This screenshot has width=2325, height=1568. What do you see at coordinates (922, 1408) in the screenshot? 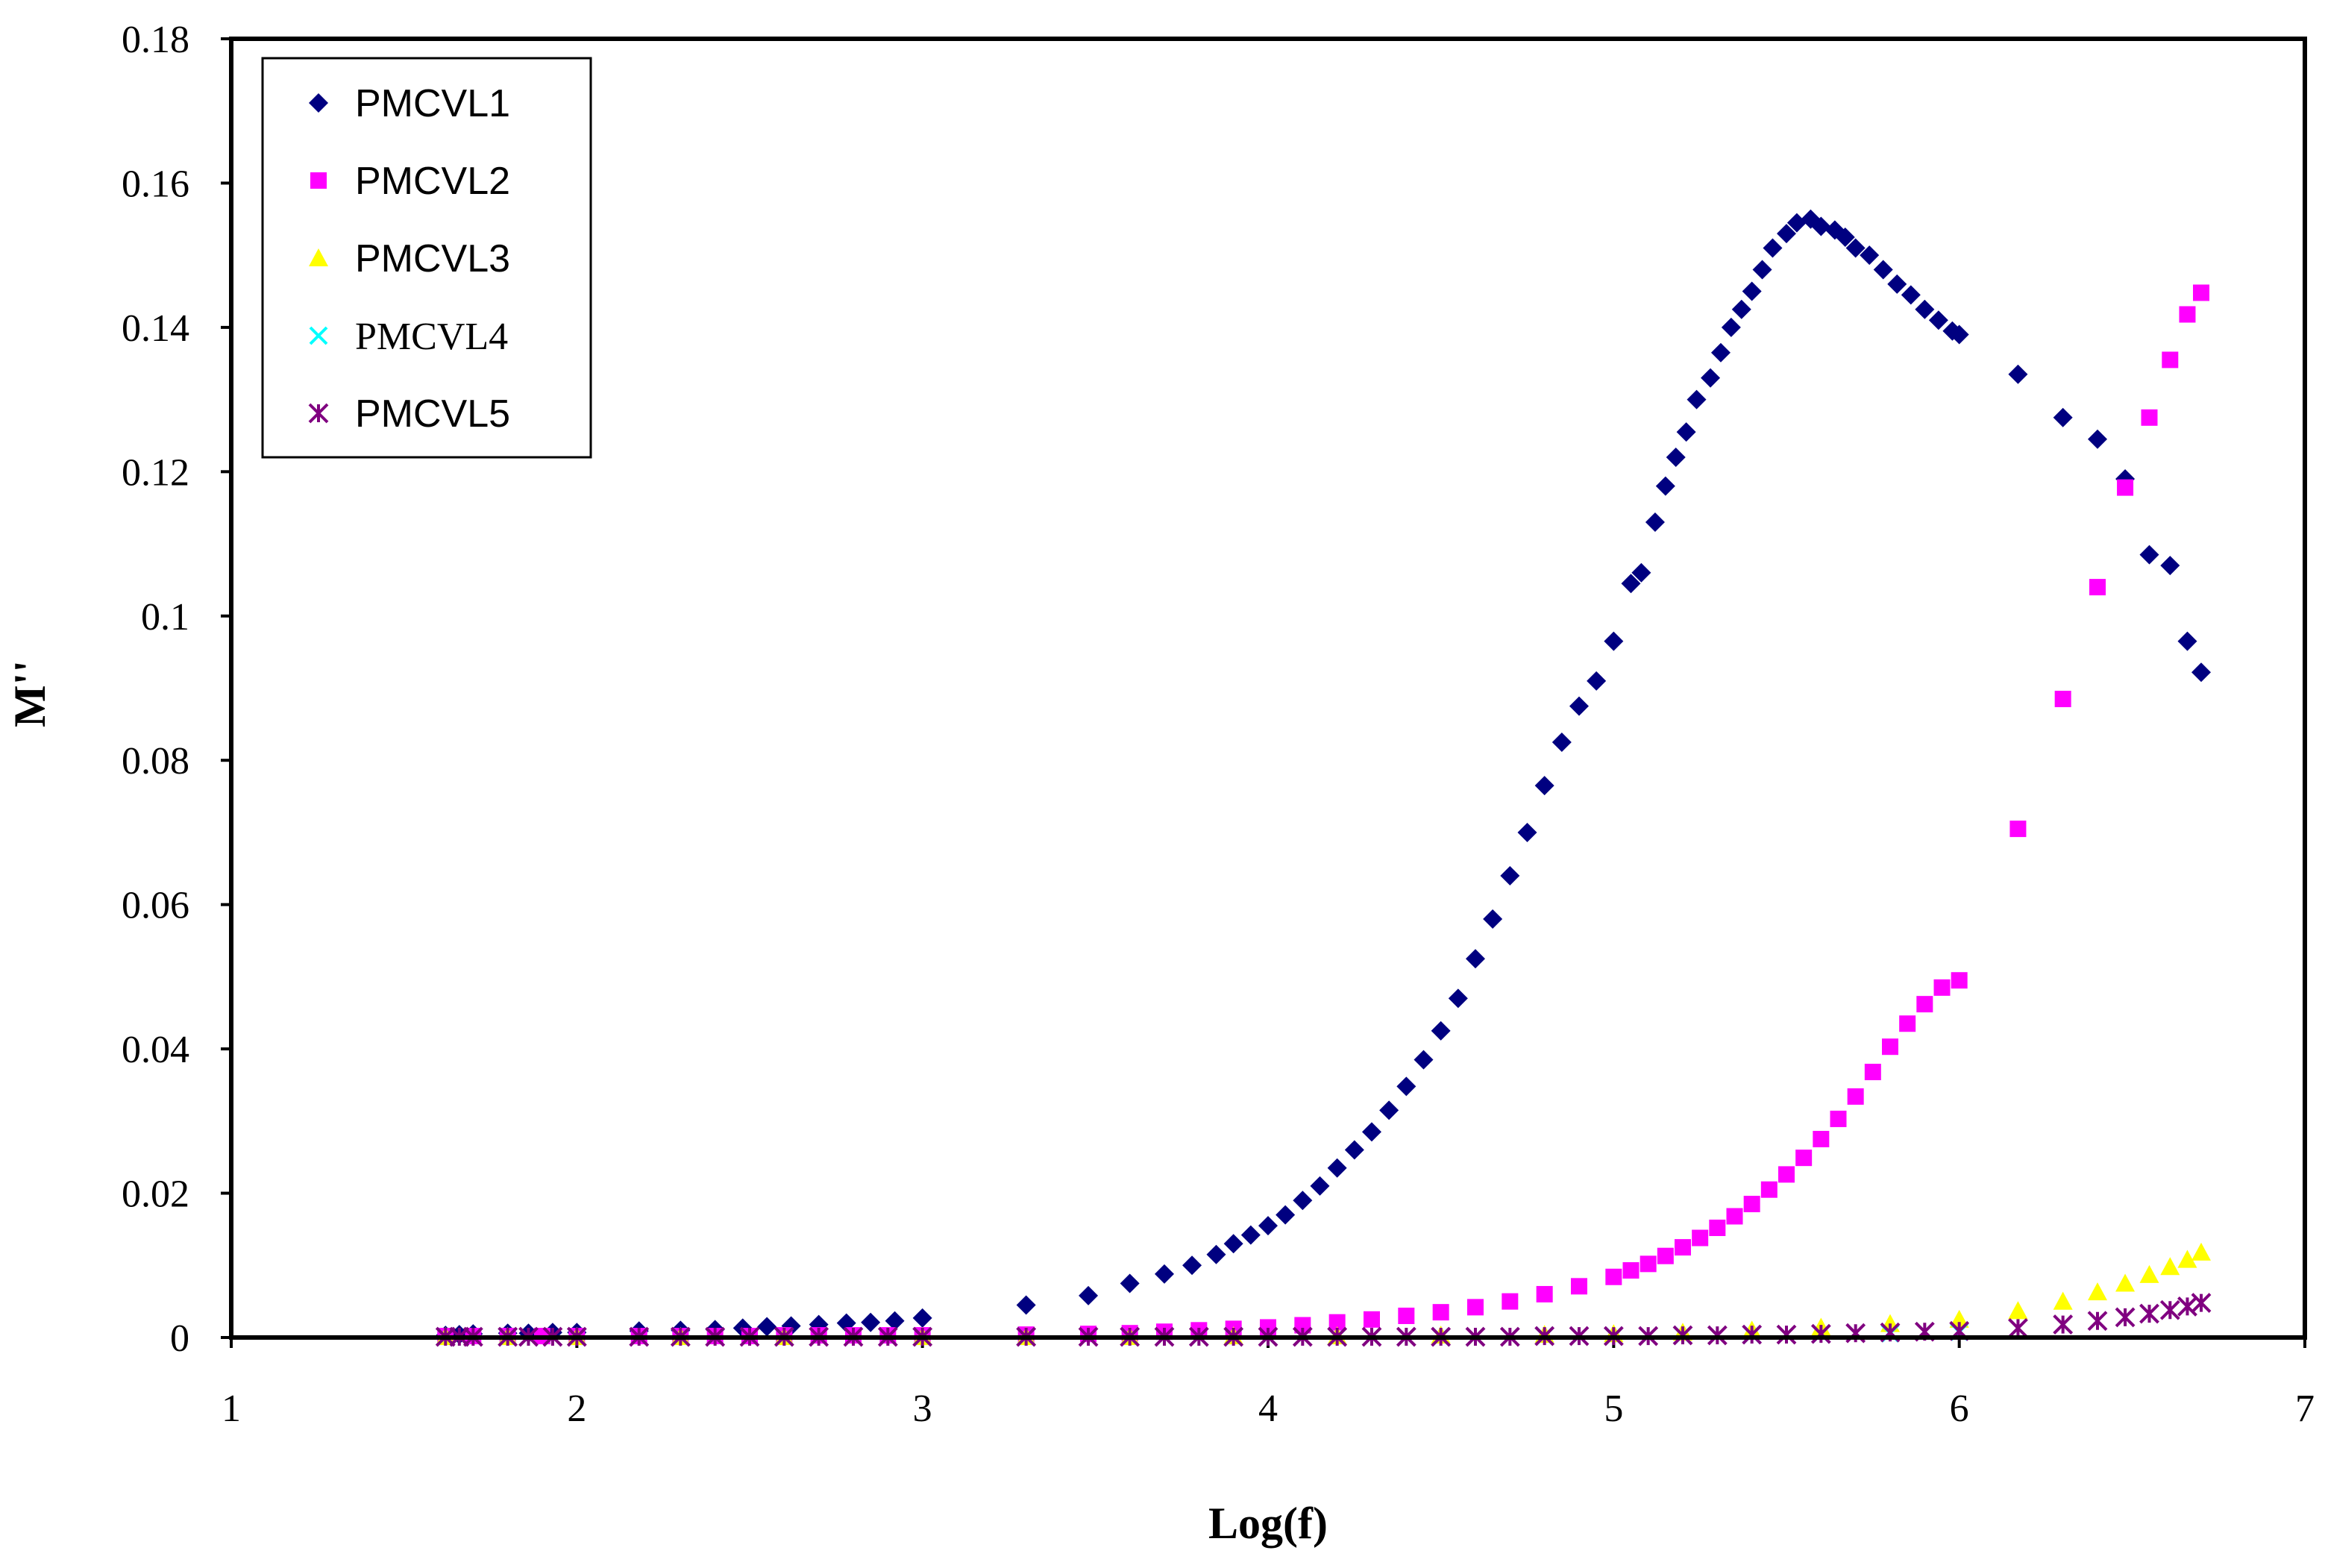
I see `x-tick-label: 3` at bounding box center [922, 1408].